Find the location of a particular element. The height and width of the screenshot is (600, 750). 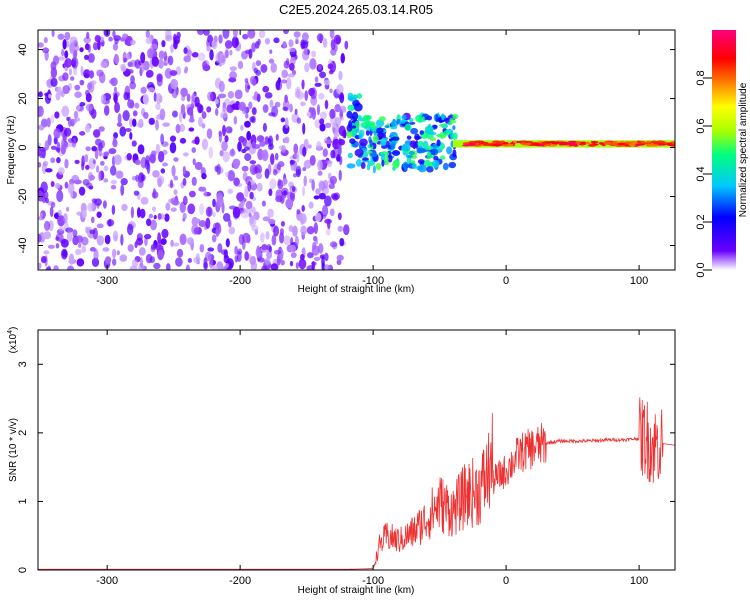

colorbar-tick-label: 0.0 is located at coordinates (701, 269).